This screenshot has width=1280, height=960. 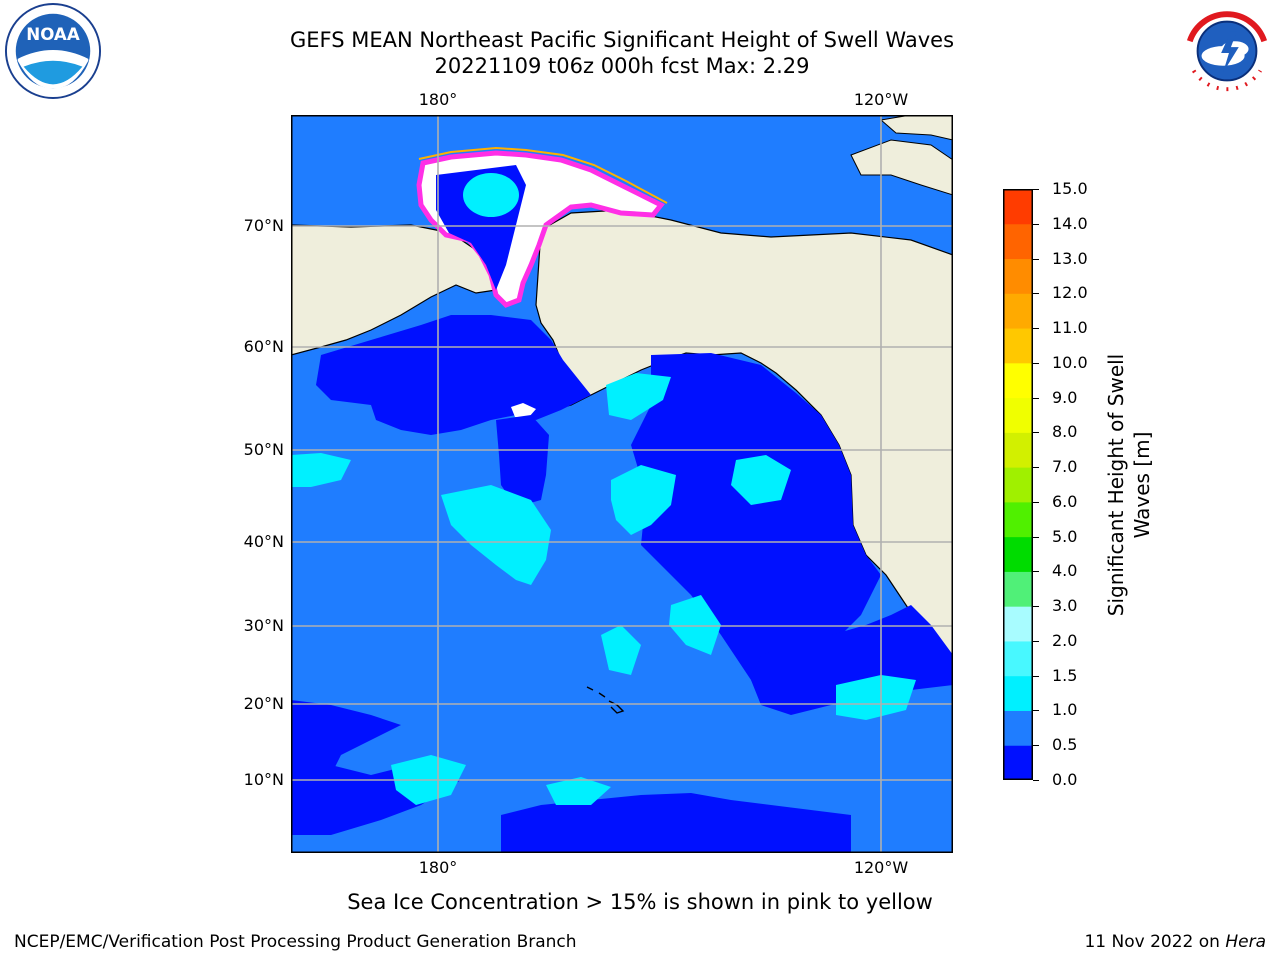 I want to click on colorbar, so click(x=1018, y=484).